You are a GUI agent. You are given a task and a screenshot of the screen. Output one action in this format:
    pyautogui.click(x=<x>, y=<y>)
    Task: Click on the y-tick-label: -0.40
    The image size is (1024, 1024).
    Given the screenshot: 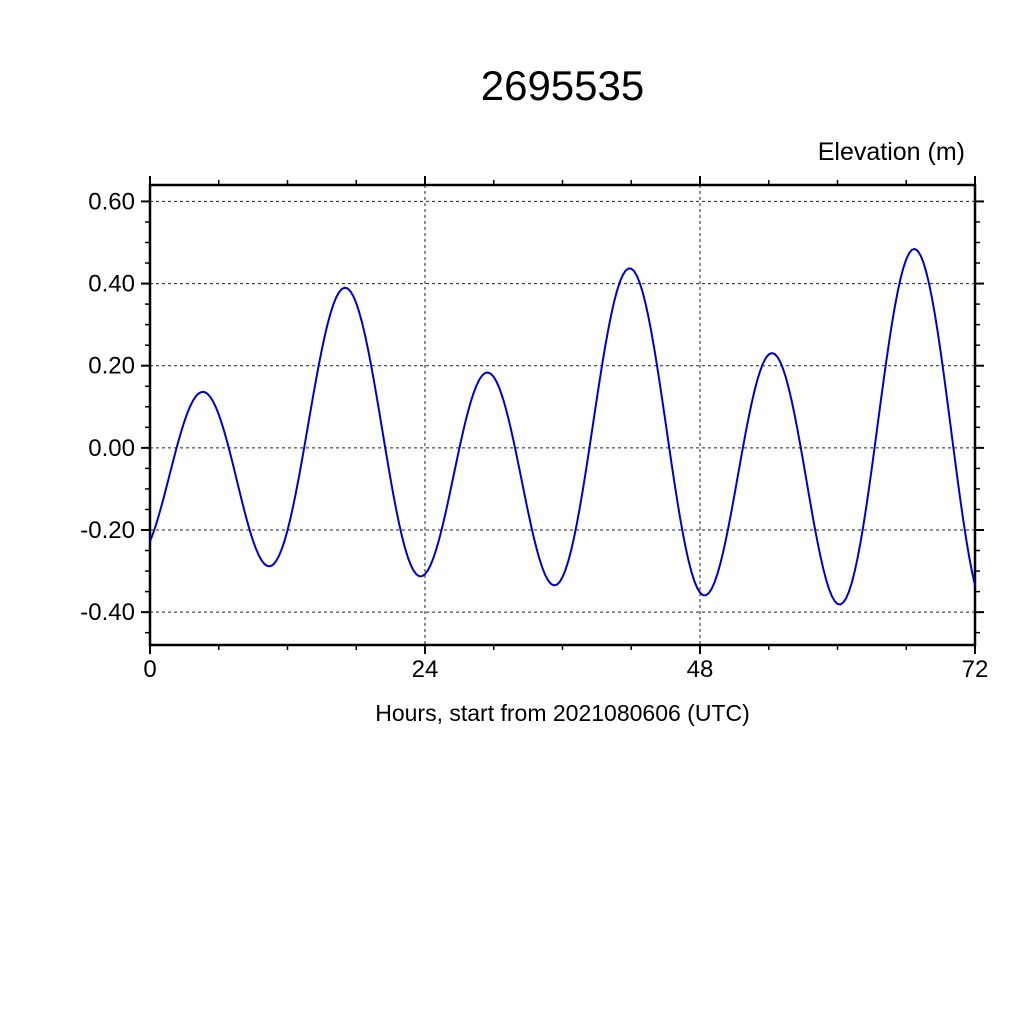 What is the action you would take?
    pyautogui.click(x=107, y=612)
    